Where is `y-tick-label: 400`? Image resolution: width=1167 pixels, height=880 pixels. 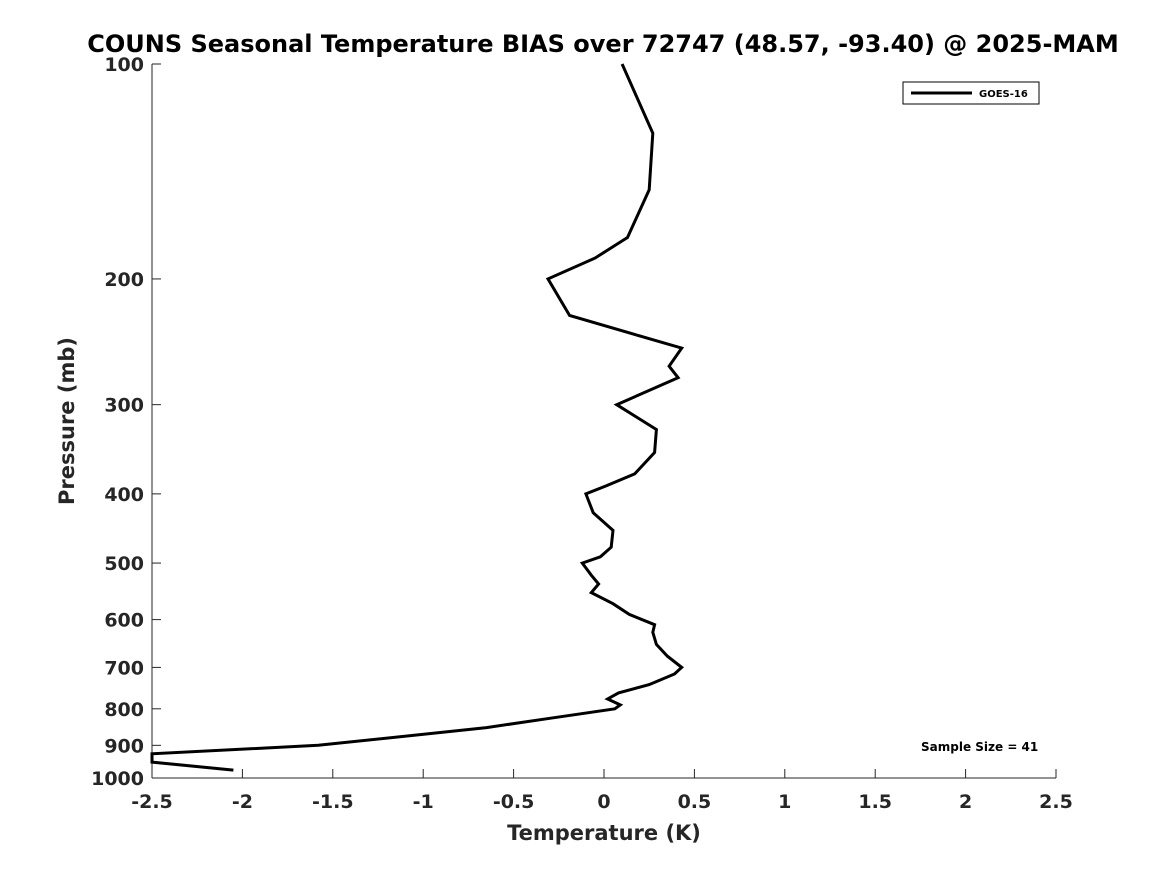
y-tick-label: 400 is located at coordinates (124, 495).